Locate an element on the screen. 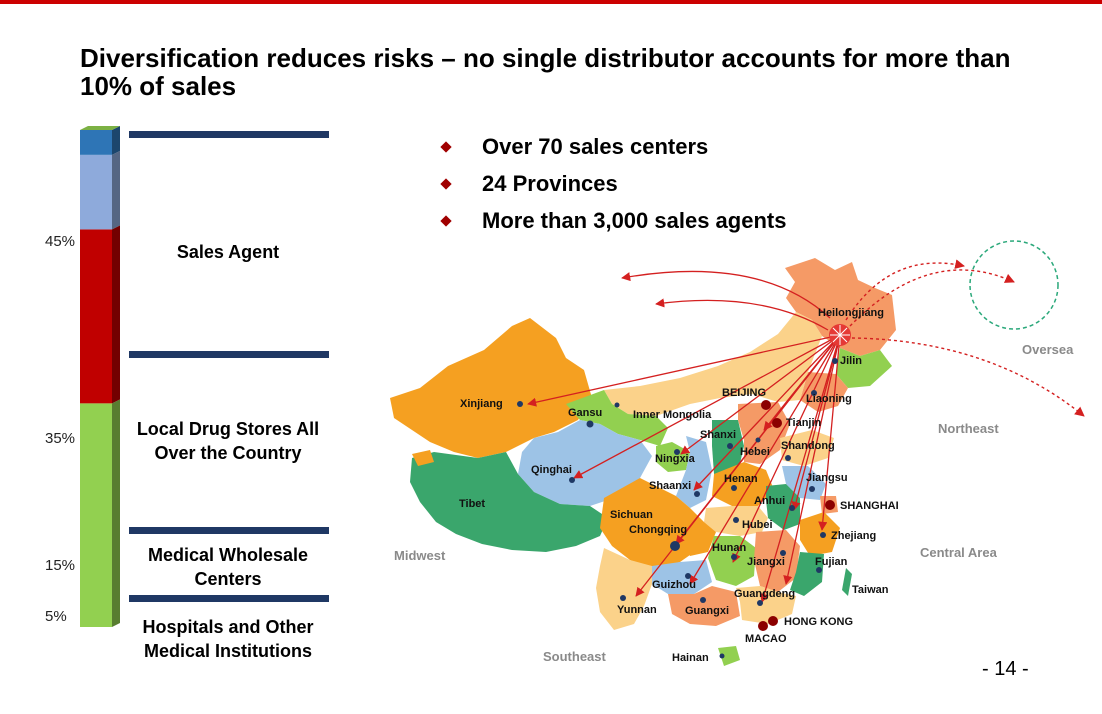 The image size is (1102, 714). value-label-sales-agent: 45% is located at coordinates (60, 241).